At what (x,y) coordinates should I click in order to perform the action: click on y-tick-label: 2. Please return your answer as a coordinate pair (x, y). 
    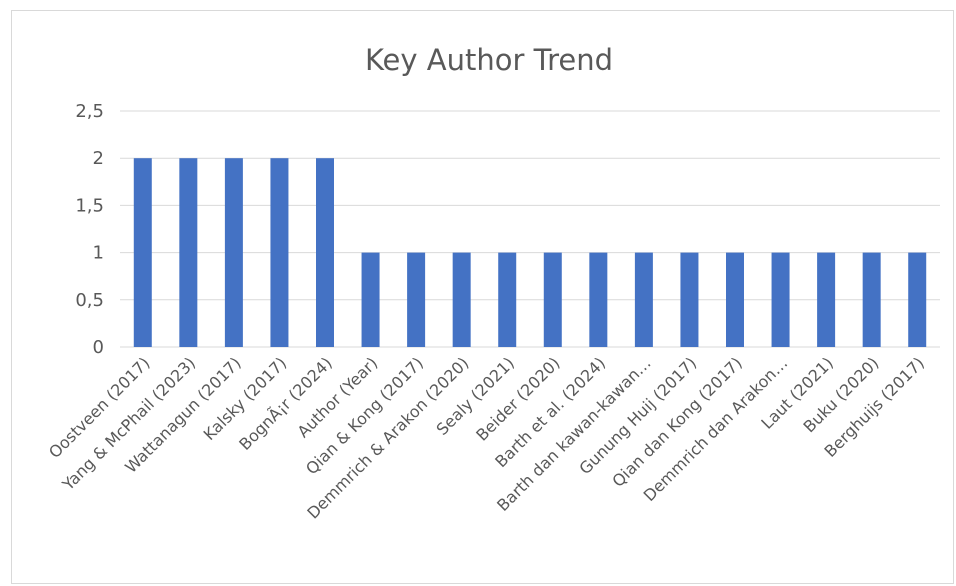
    Looking at the image, I should click on (98, 158).